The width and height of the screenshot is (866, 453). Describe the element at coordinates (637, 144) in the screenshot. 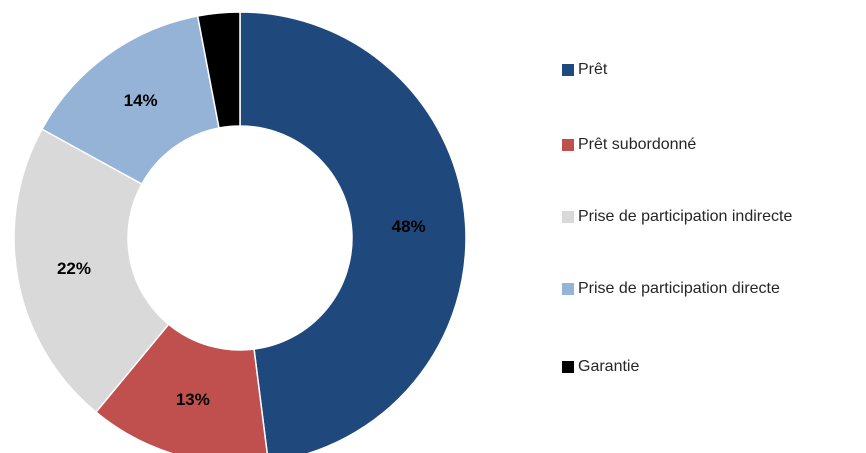

I see `legend-label: Prêt subordonné` at that location.